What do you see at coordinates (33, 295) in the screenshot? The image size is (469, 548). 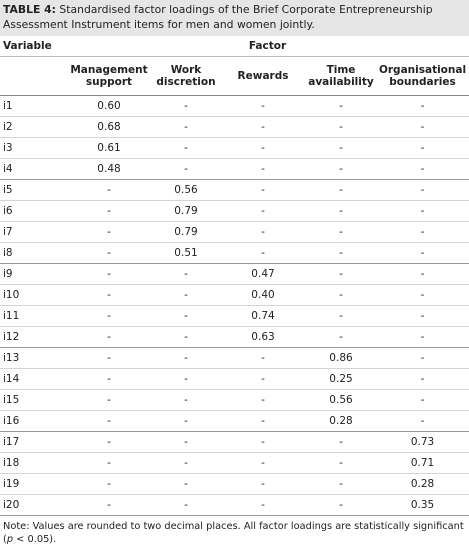 I see `variable-cell: i10` at bounding box center [33, 295].